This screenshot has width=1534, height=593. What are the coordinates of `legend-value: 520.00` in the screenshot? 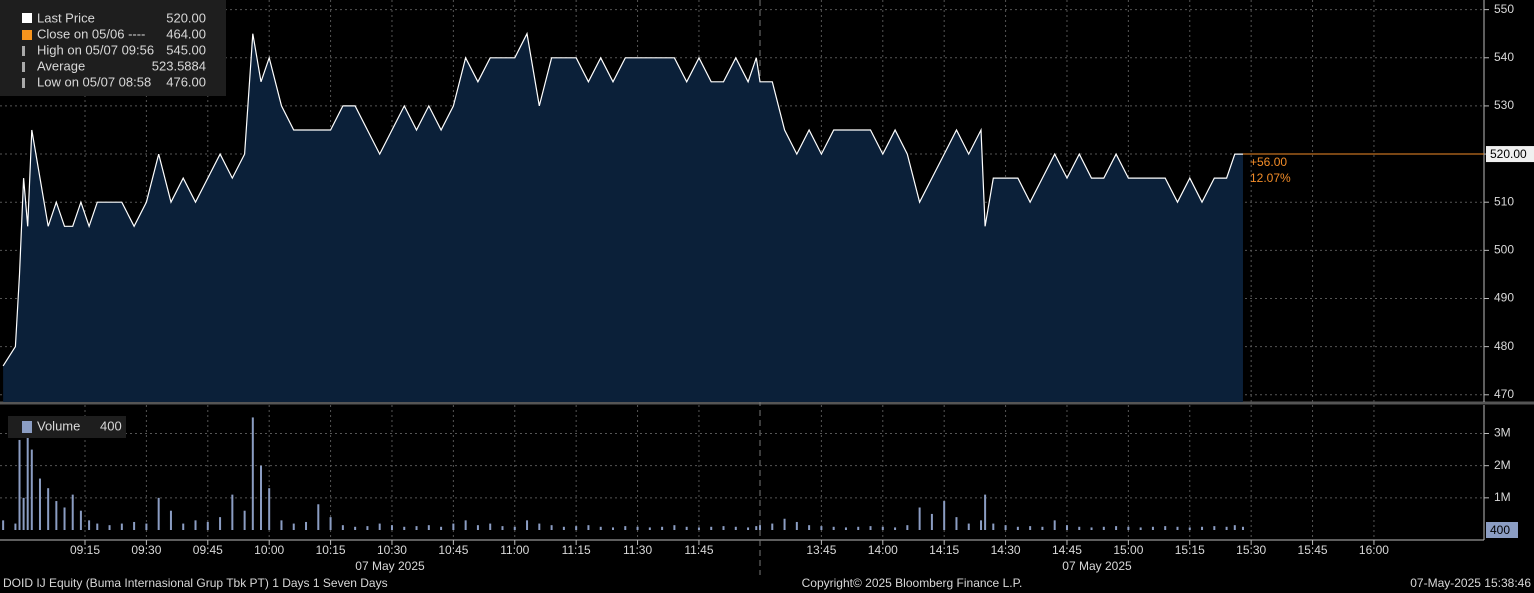 It's located at (186, 17).